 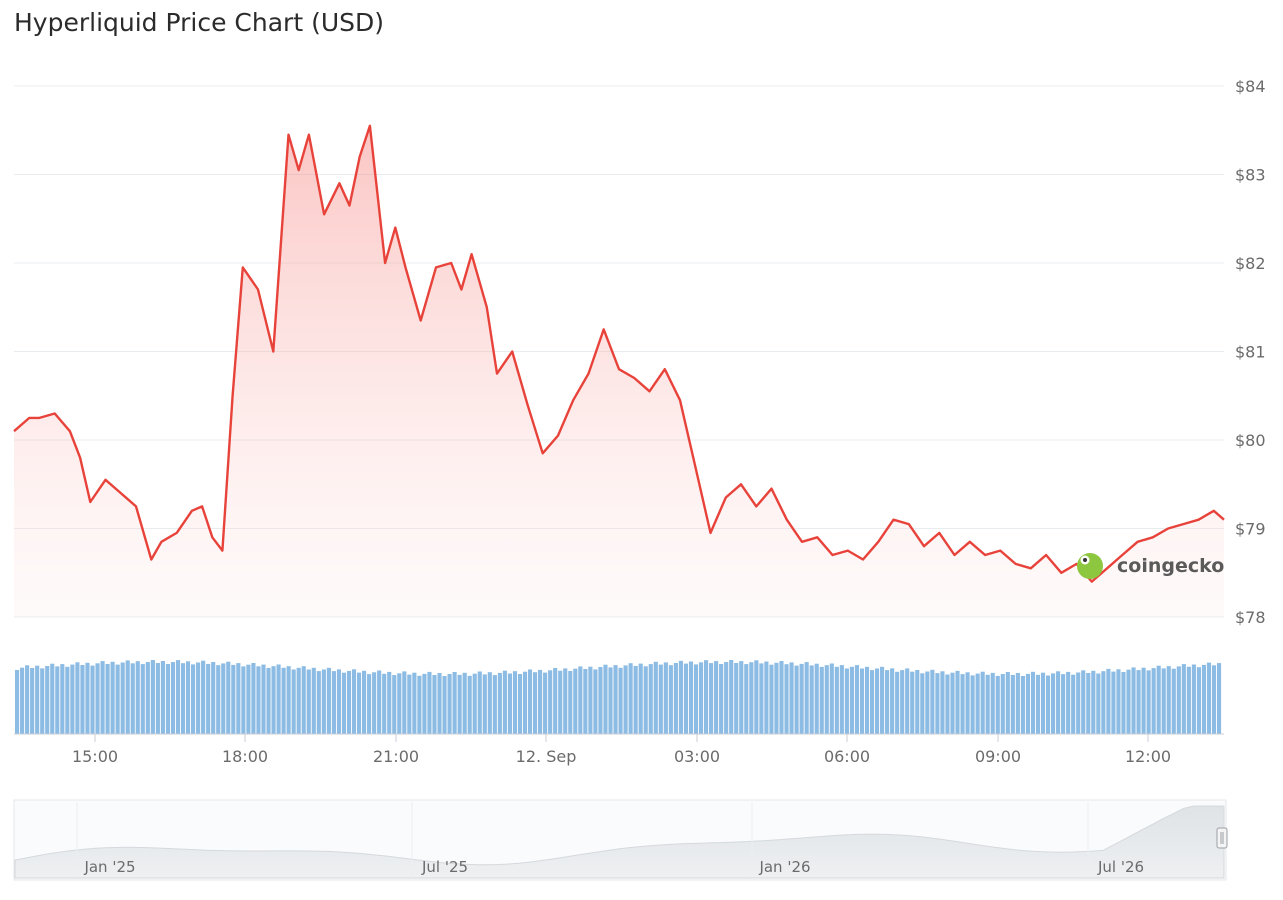 I want to click on coingecko-watermark: coingecko, so click(x=1150, y=566).